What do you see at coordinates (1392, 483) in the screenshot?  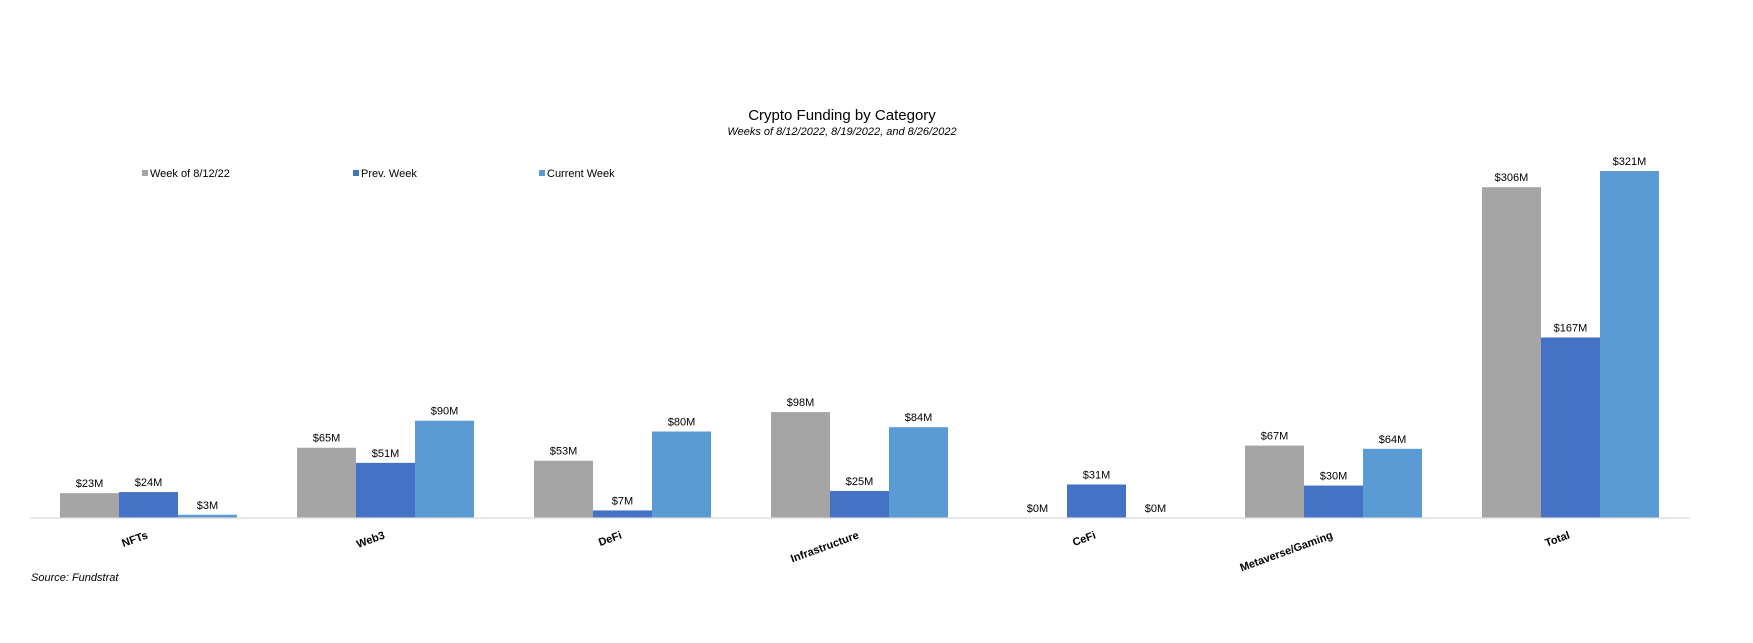 I see `bar-metaverse-gaming-current-week` at bounding box center [1392, 483].